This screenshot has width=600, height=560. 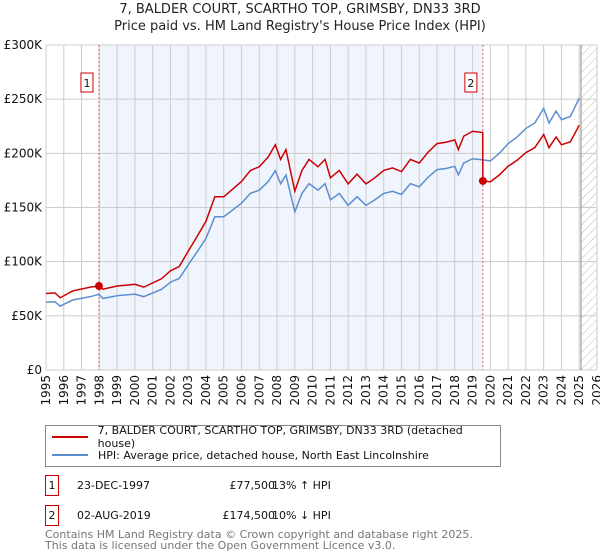 I want to click on x-tick-label: 2025, so click(x=579, y=390).